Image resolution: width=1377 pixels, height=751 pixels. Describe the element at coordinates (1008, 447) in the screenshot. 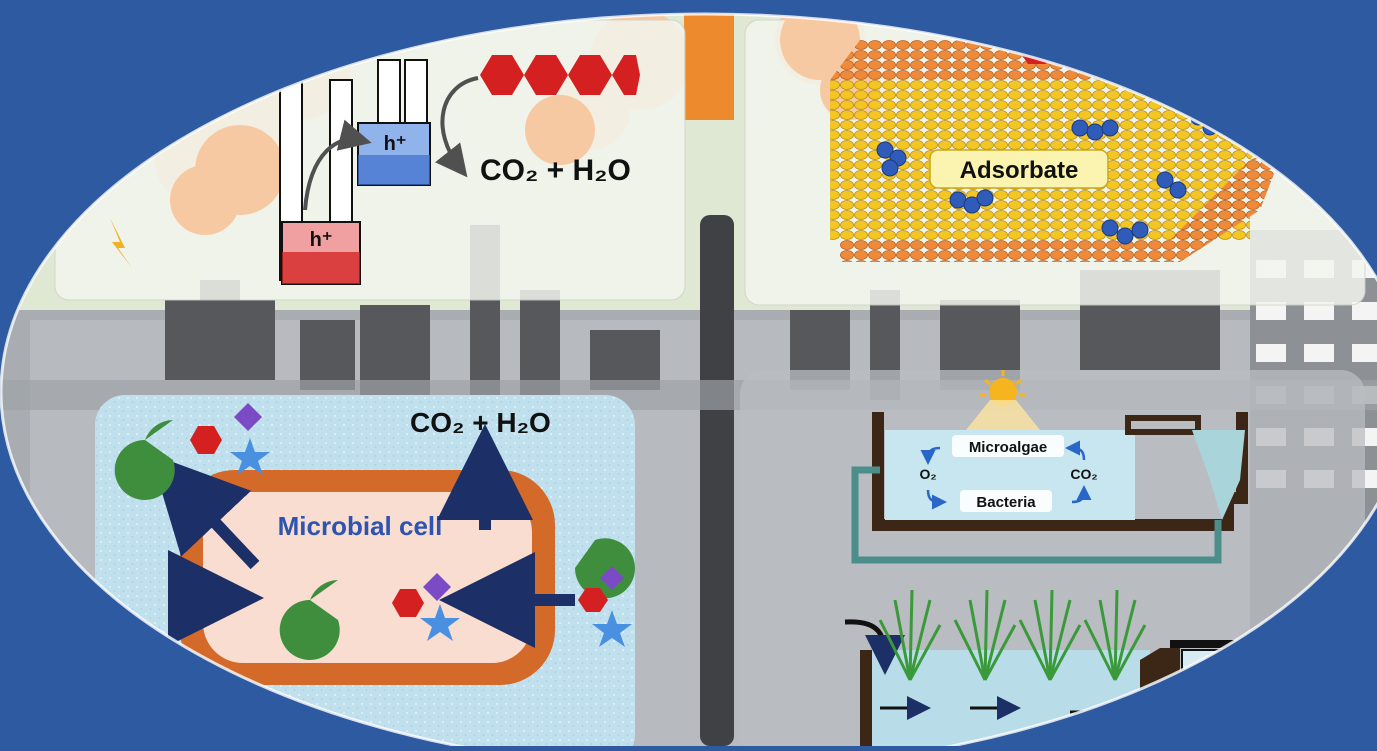

I see `microalgae-label: Microalgae` at that location.